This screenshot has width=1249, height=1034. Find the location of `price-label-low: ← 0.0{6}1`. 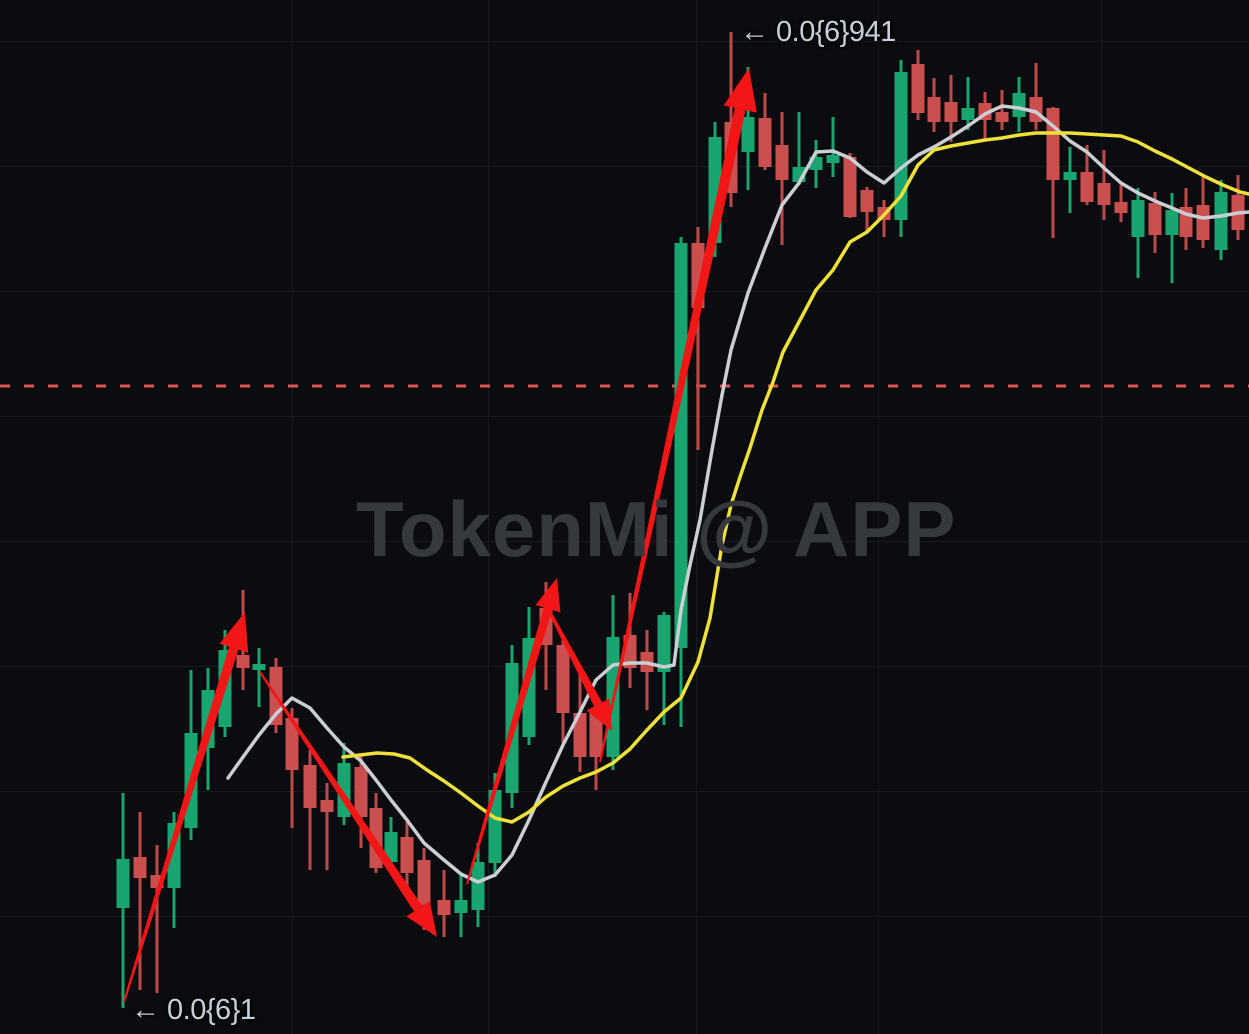

price-label-low: ← 0.0{6}1 is located at coordinates (193, 1010).